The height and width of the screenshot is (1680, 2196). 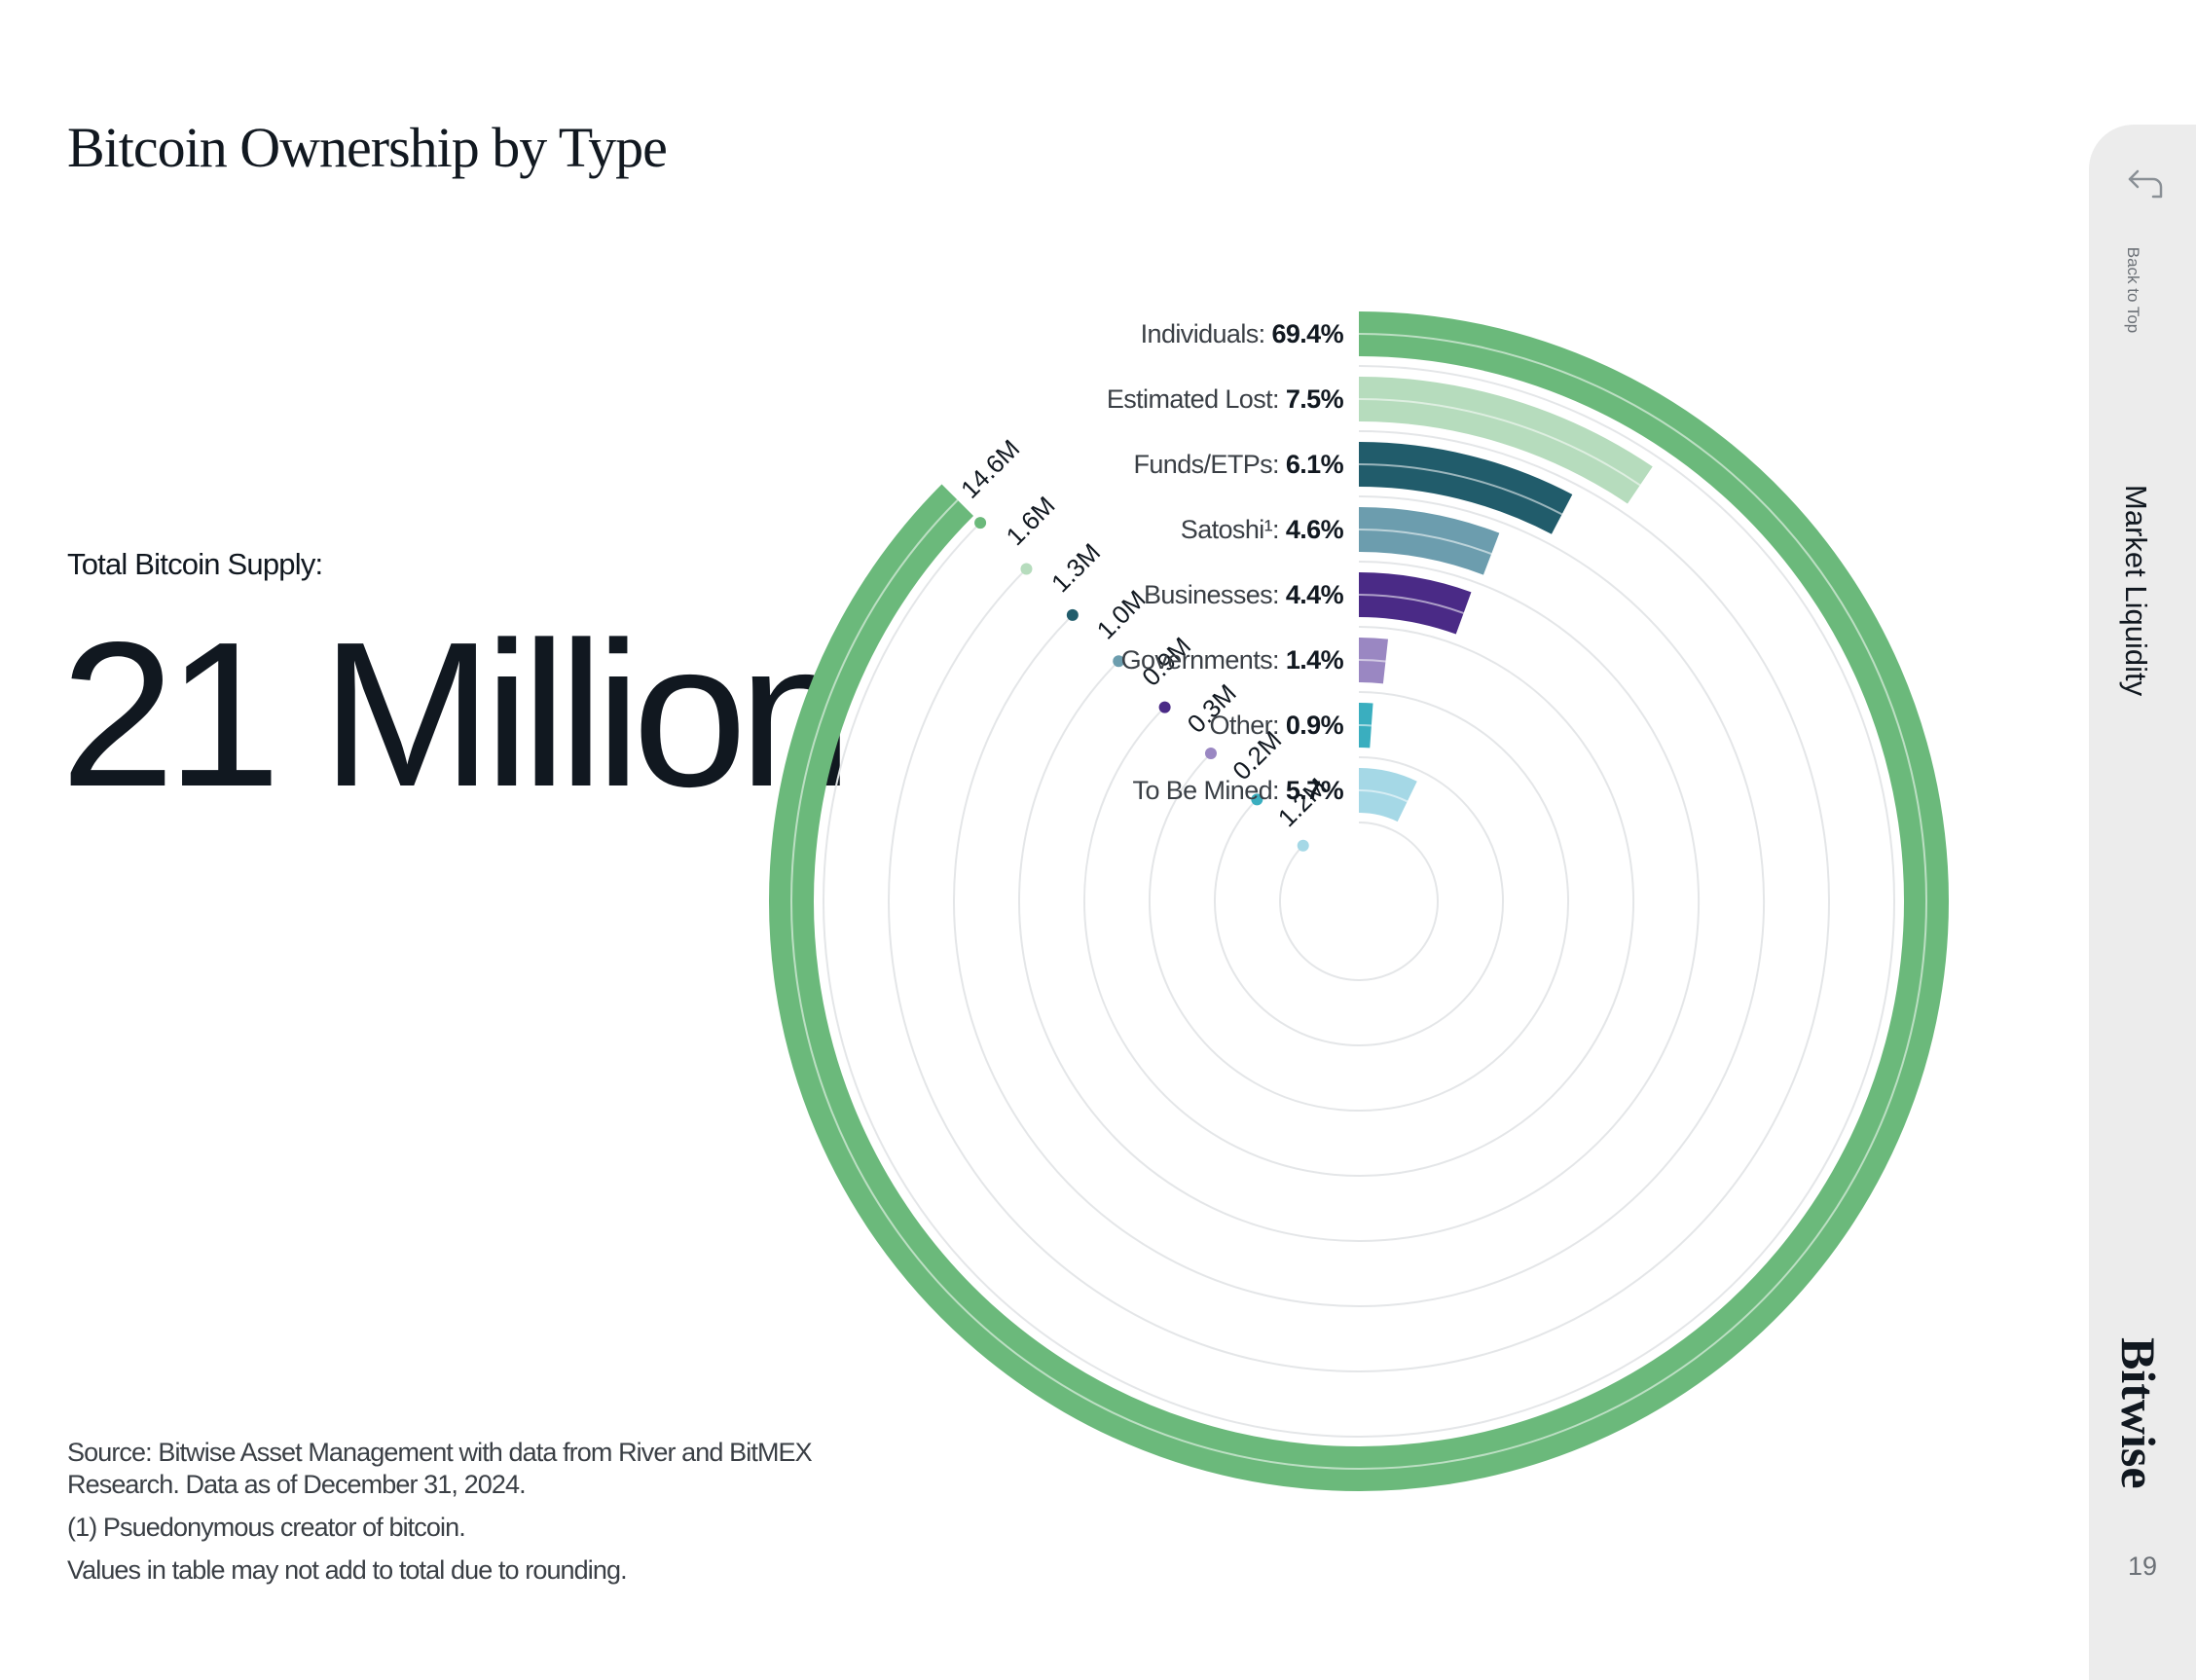 I want to click on category-percent-funds-etps: 6.1%, so click(x=1315, y=464).